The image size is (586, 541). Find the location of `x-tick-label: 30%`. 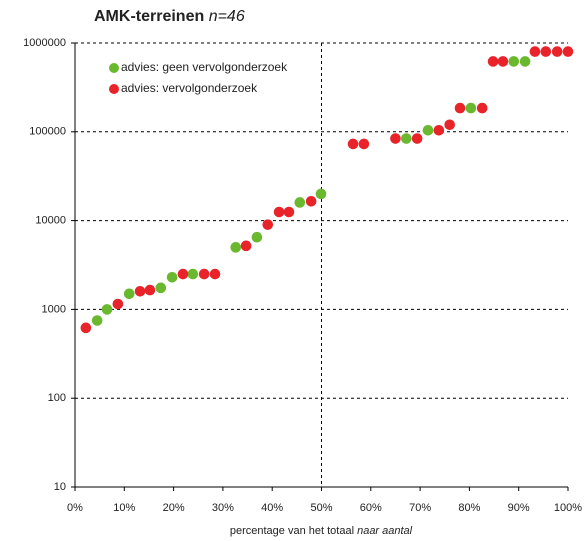

x-tick-label: 30% is located at coordinates (223, 508).